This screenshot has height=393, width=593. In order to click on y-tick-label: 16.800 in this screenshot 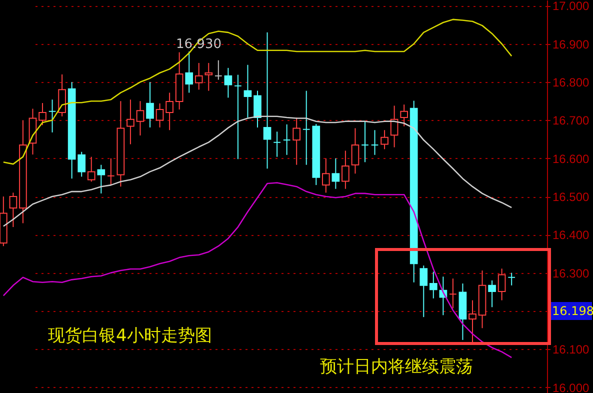, I will do `click(571, 83)`.